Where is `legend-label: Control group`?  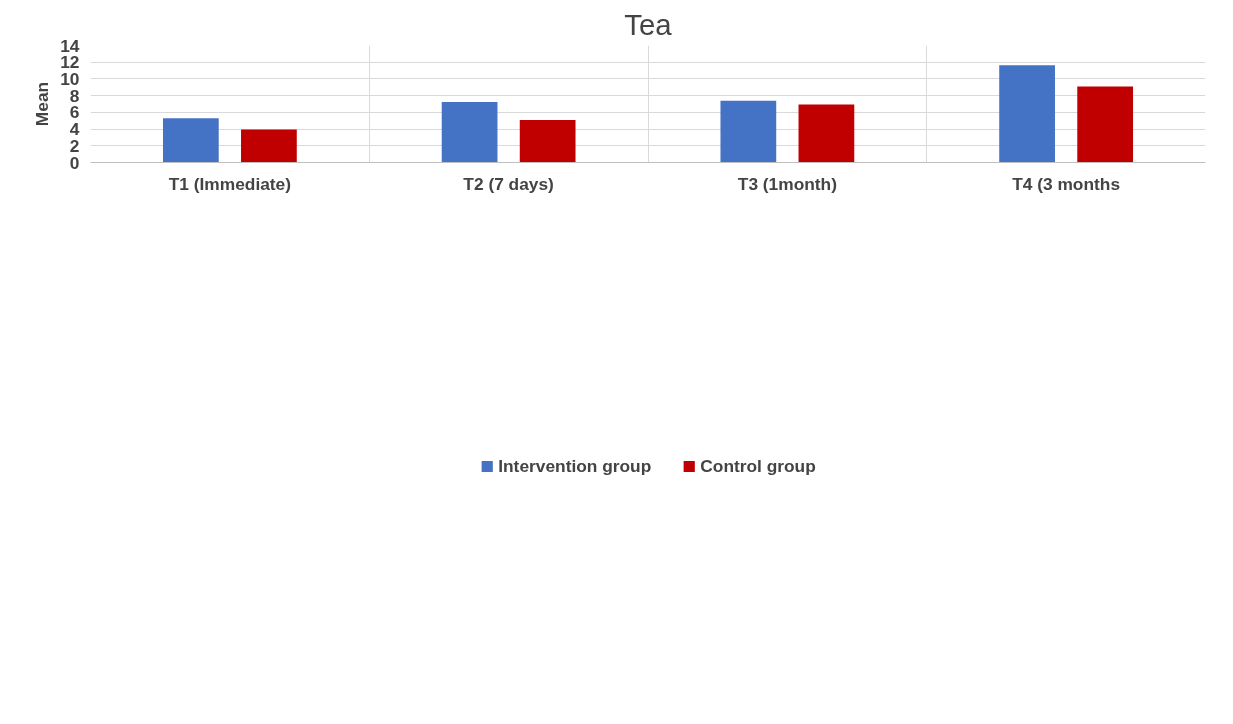 legend-label: Control group is located at coordinates (758, 466).